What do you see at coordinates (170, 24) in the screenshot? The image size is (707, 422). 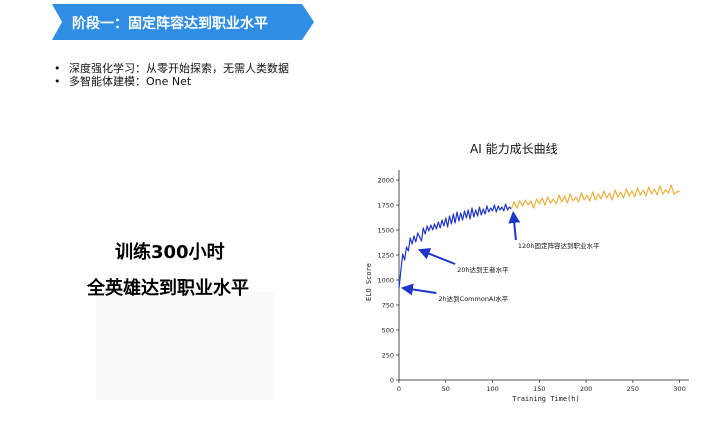 I see `banner-title: 阶段一：固定阵容达到职业水平` at bounding box center [170, 24].